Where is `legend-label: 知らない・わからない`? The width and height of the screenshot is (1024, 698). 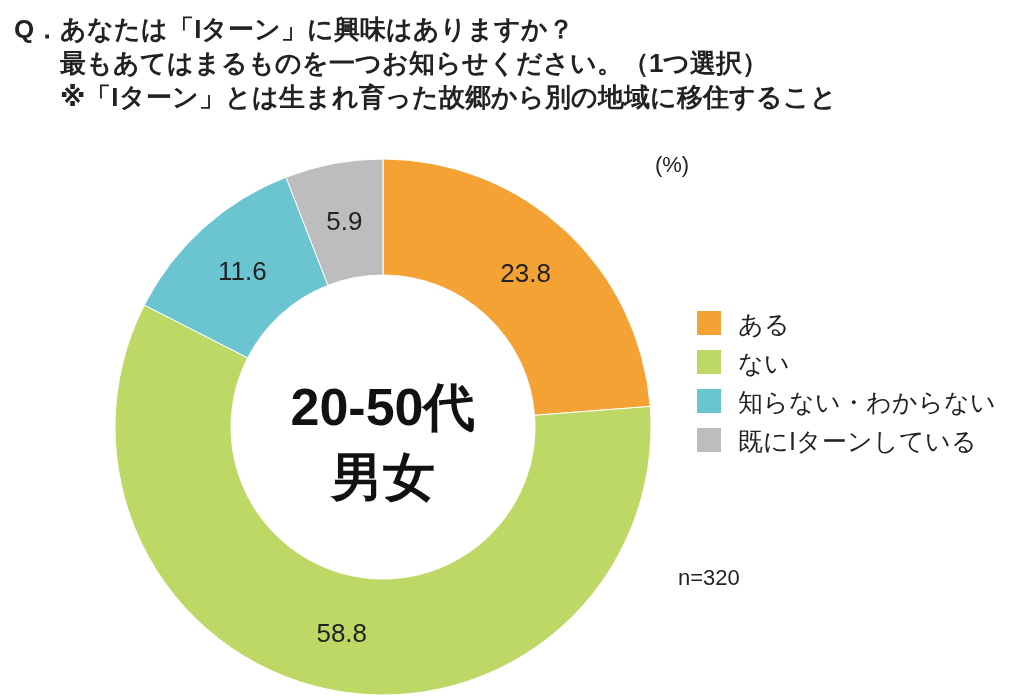 legend-label: 知らない・わからない is located at coordinates (867, 402).